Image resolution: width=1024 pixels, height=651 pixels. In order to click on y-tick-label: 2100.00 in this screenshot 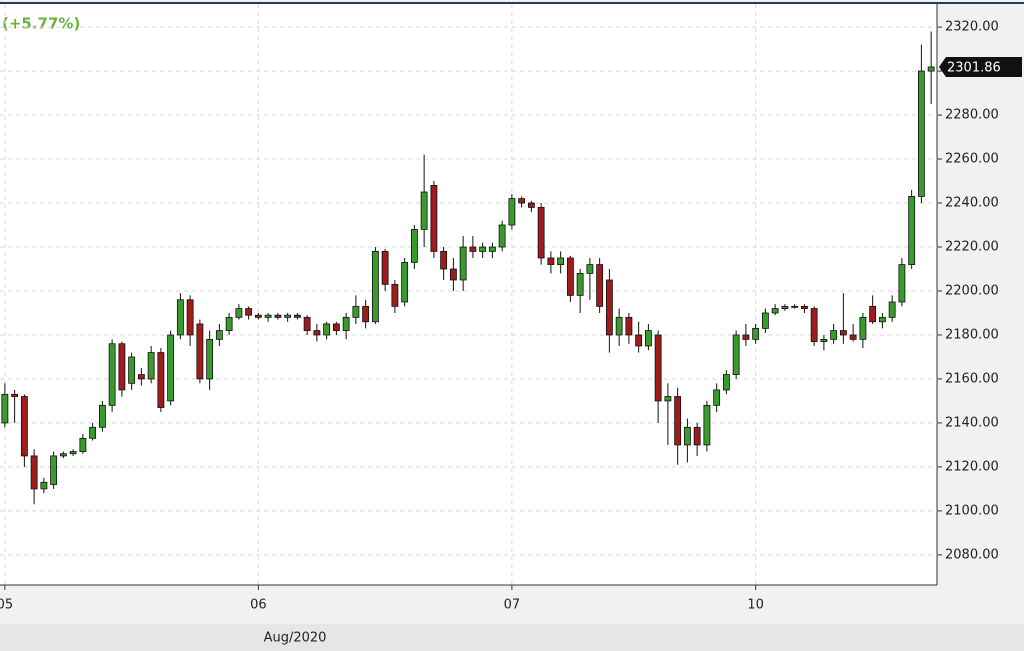, I will do `click(972, 510)`.